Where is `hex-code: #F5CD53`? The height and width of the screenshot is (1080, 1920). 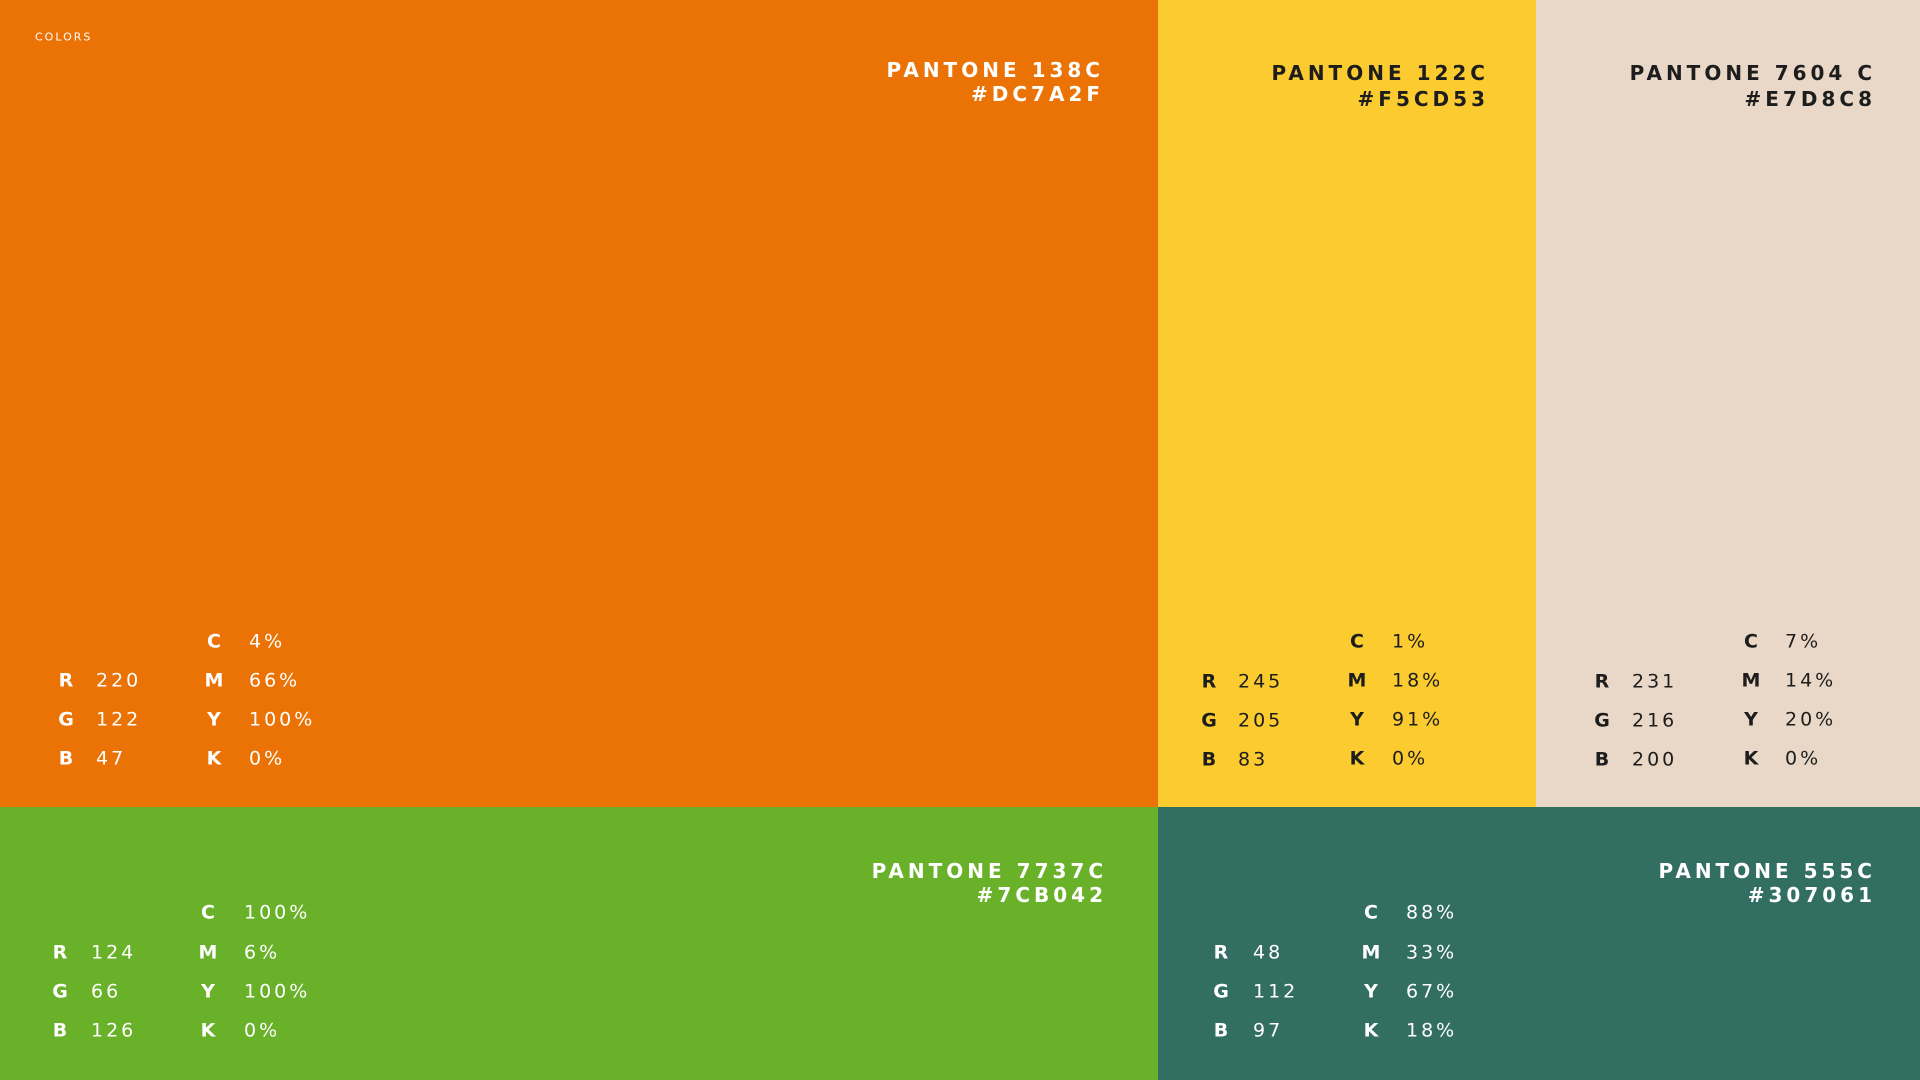 hex-code: #F5CD53 is located at coordinates (1423, 99).